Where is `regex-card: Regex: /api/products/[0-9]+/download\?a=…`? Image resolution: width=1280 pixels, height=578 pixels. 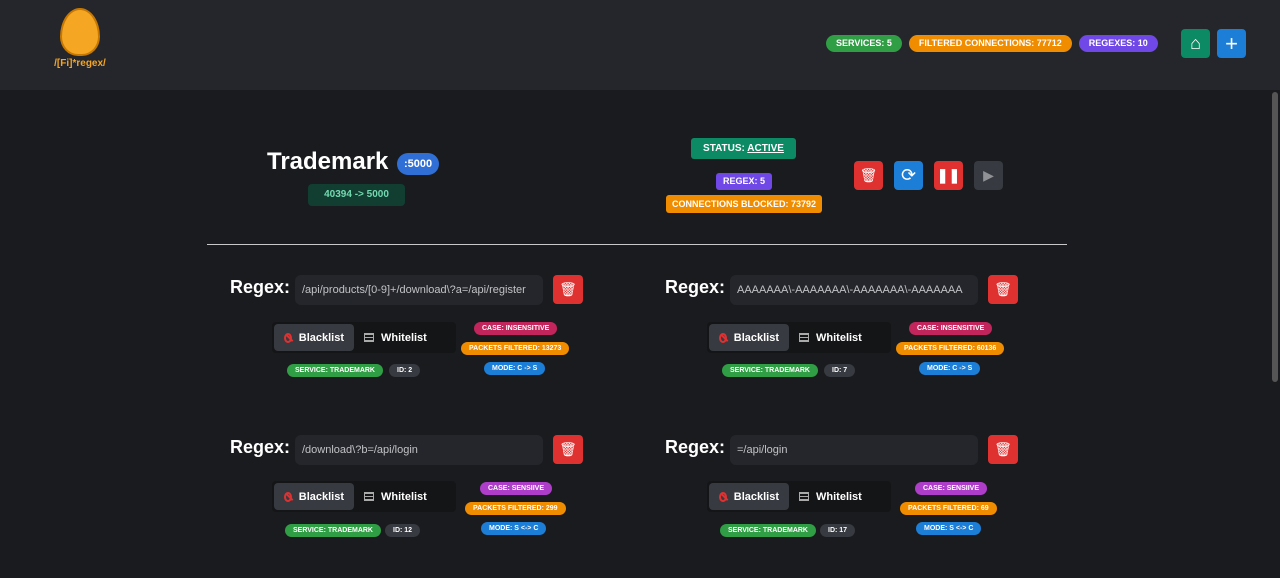 regex-card: Regex: /api/products/[0-9]+/download\?a=… is located at coordinates (410, 335).